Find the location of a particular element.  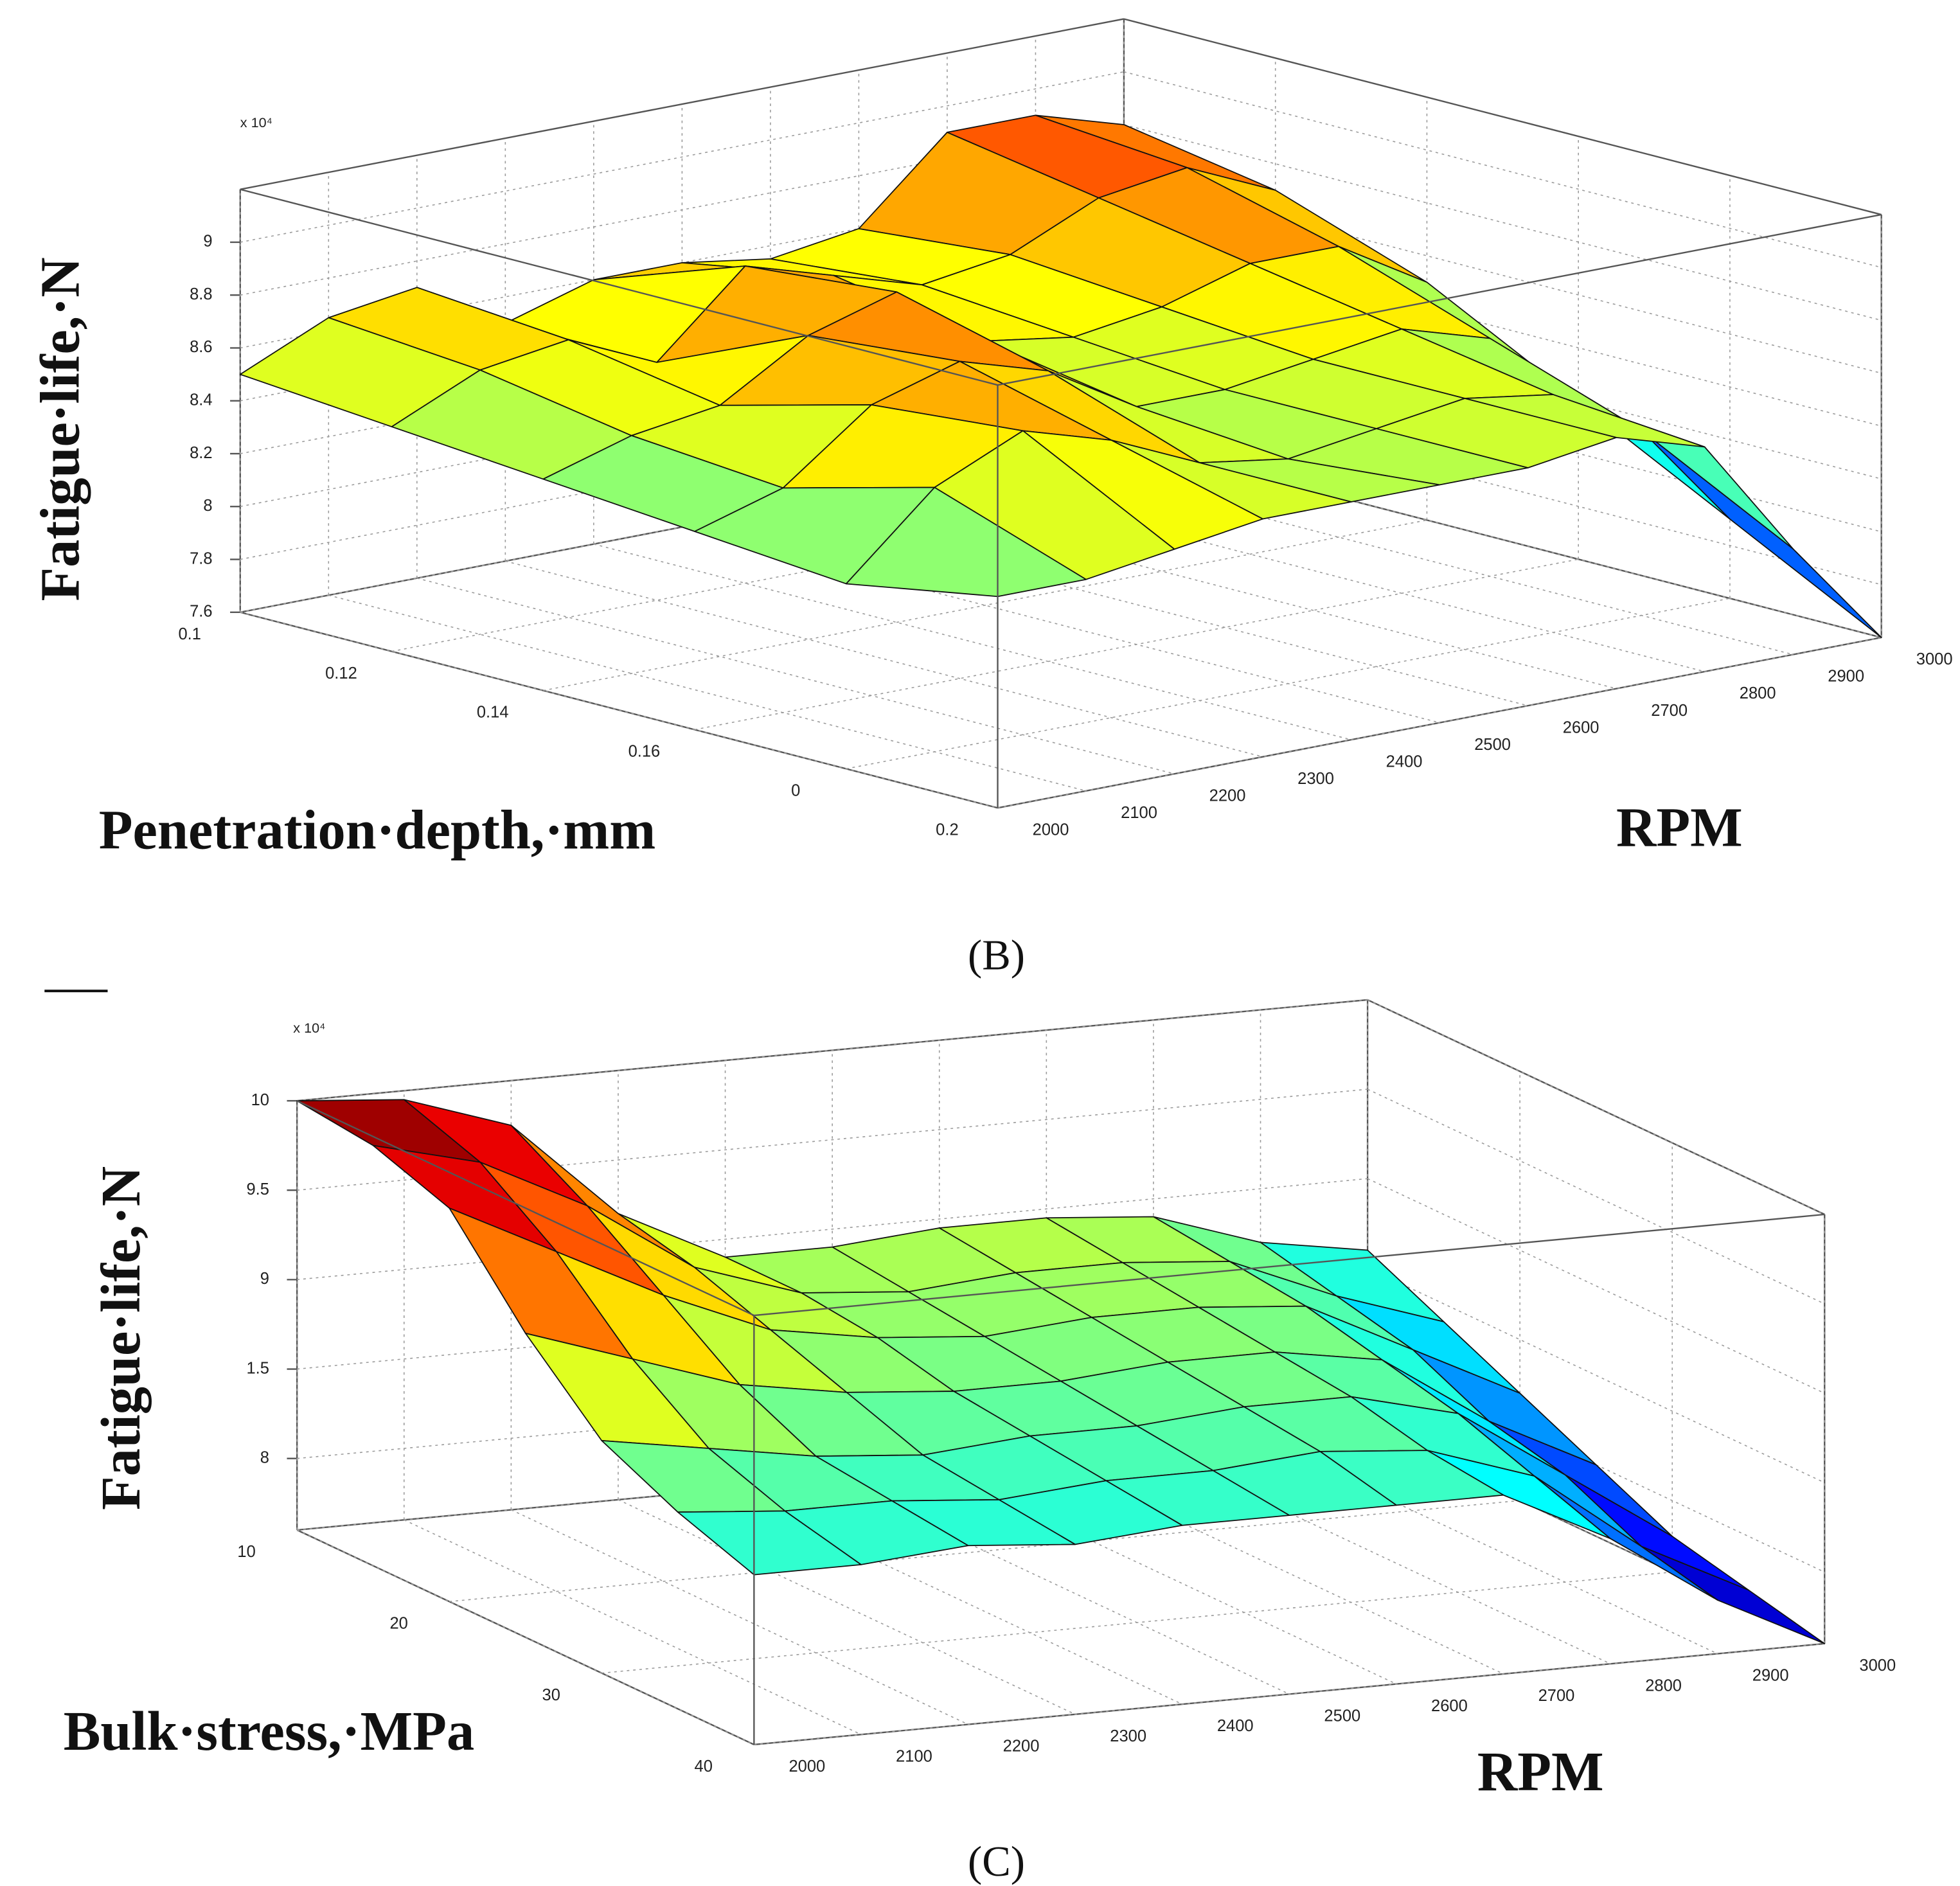

y-axis-label: Bulk·stress,·MPa is located at coordinates (269, 1731).